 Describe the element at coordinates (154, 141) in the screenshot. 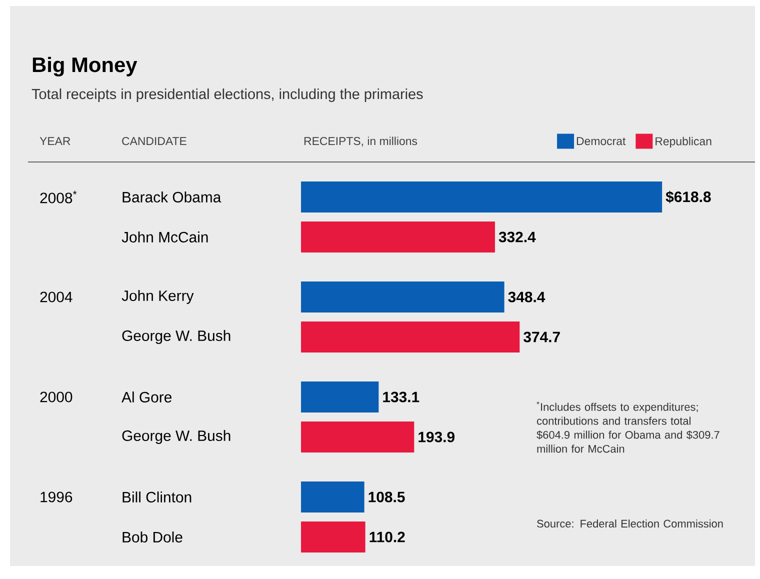

I see `y-axis-title: CANDIDATE` at that location.